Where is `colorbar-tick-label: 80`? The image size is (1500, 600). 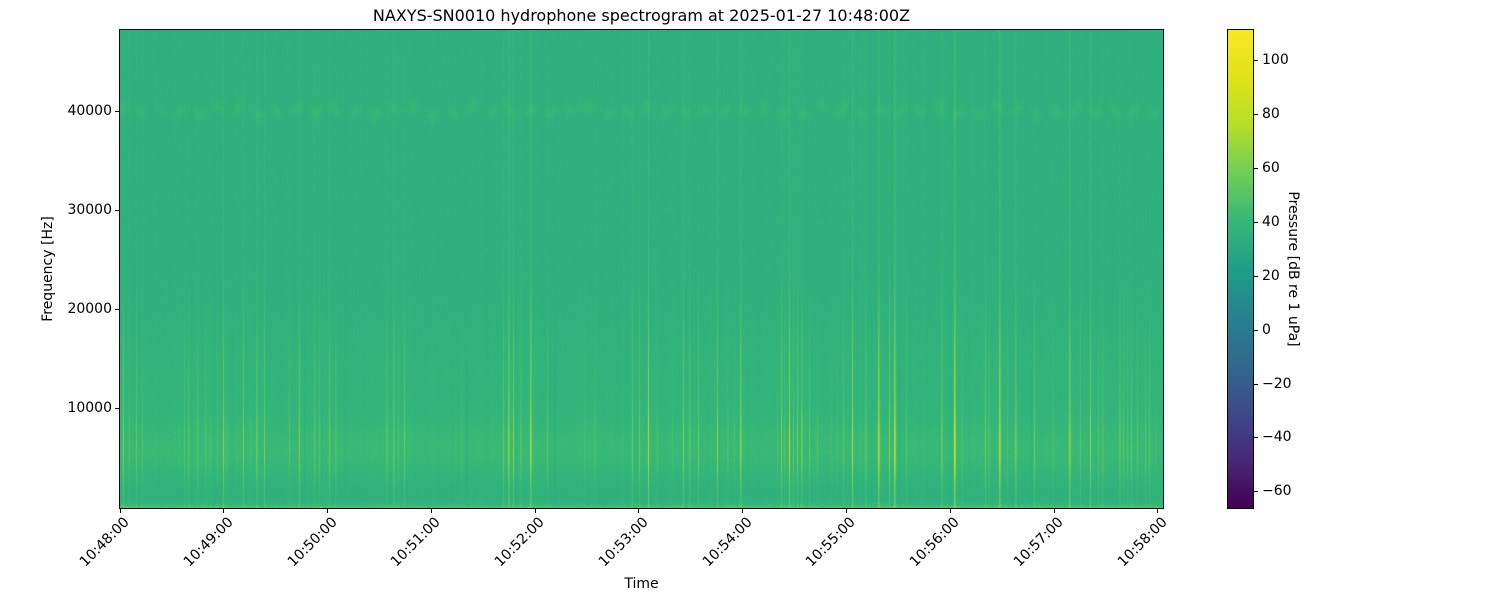
colorbar-tick-label: 80 is located at coordinates (1271, 114).